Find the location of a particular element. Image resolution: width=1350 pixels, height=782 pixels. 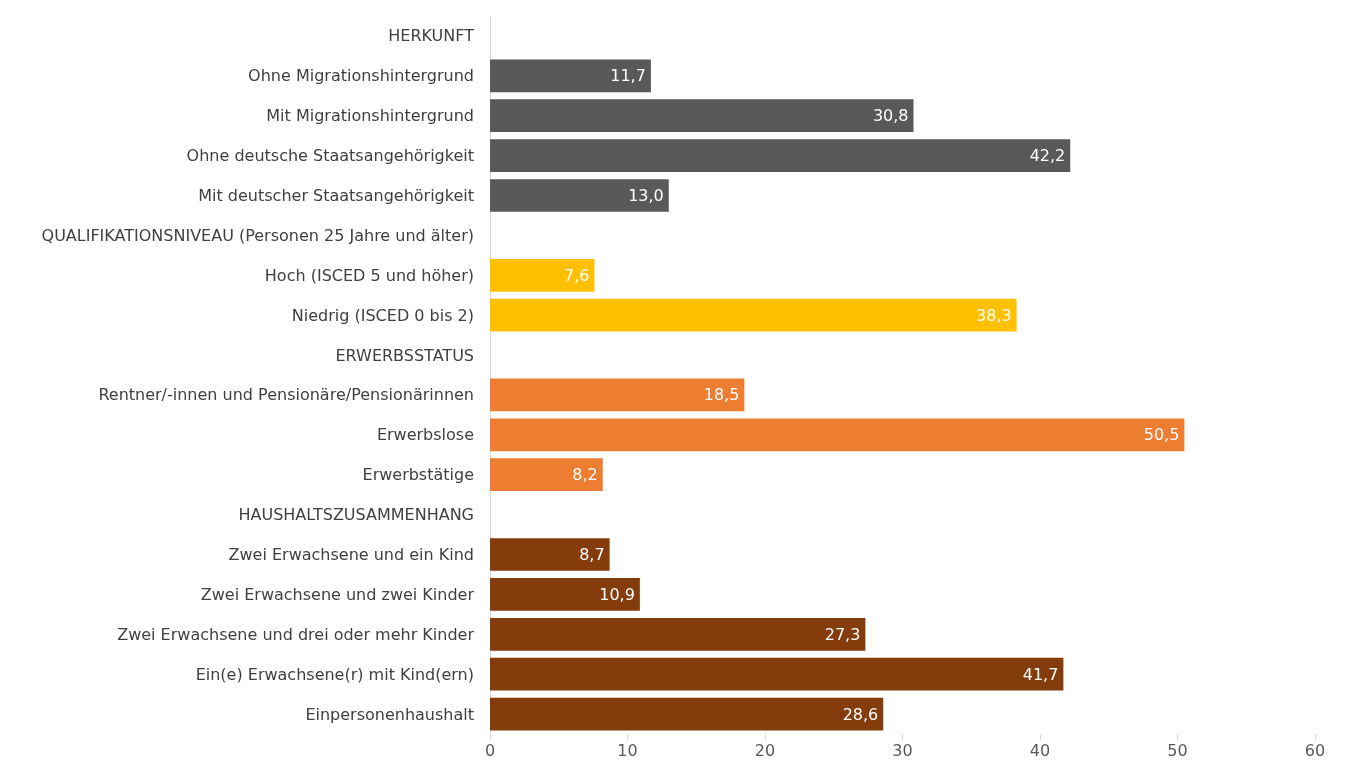

data-label: 18,5 is located at coordinates (721, 395).